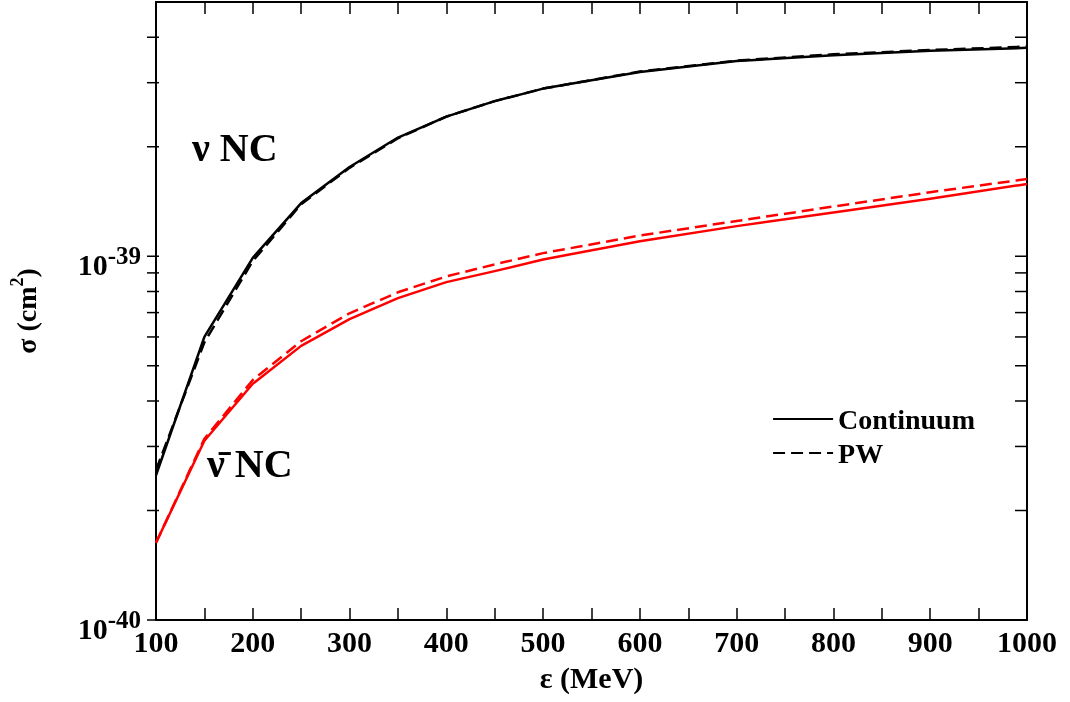 This screenshot has width=1070, height=702. What do you see at coordinates (861, 453) in the screenshot?
I see `legend-label: PW` at bounding box center [861, 453].